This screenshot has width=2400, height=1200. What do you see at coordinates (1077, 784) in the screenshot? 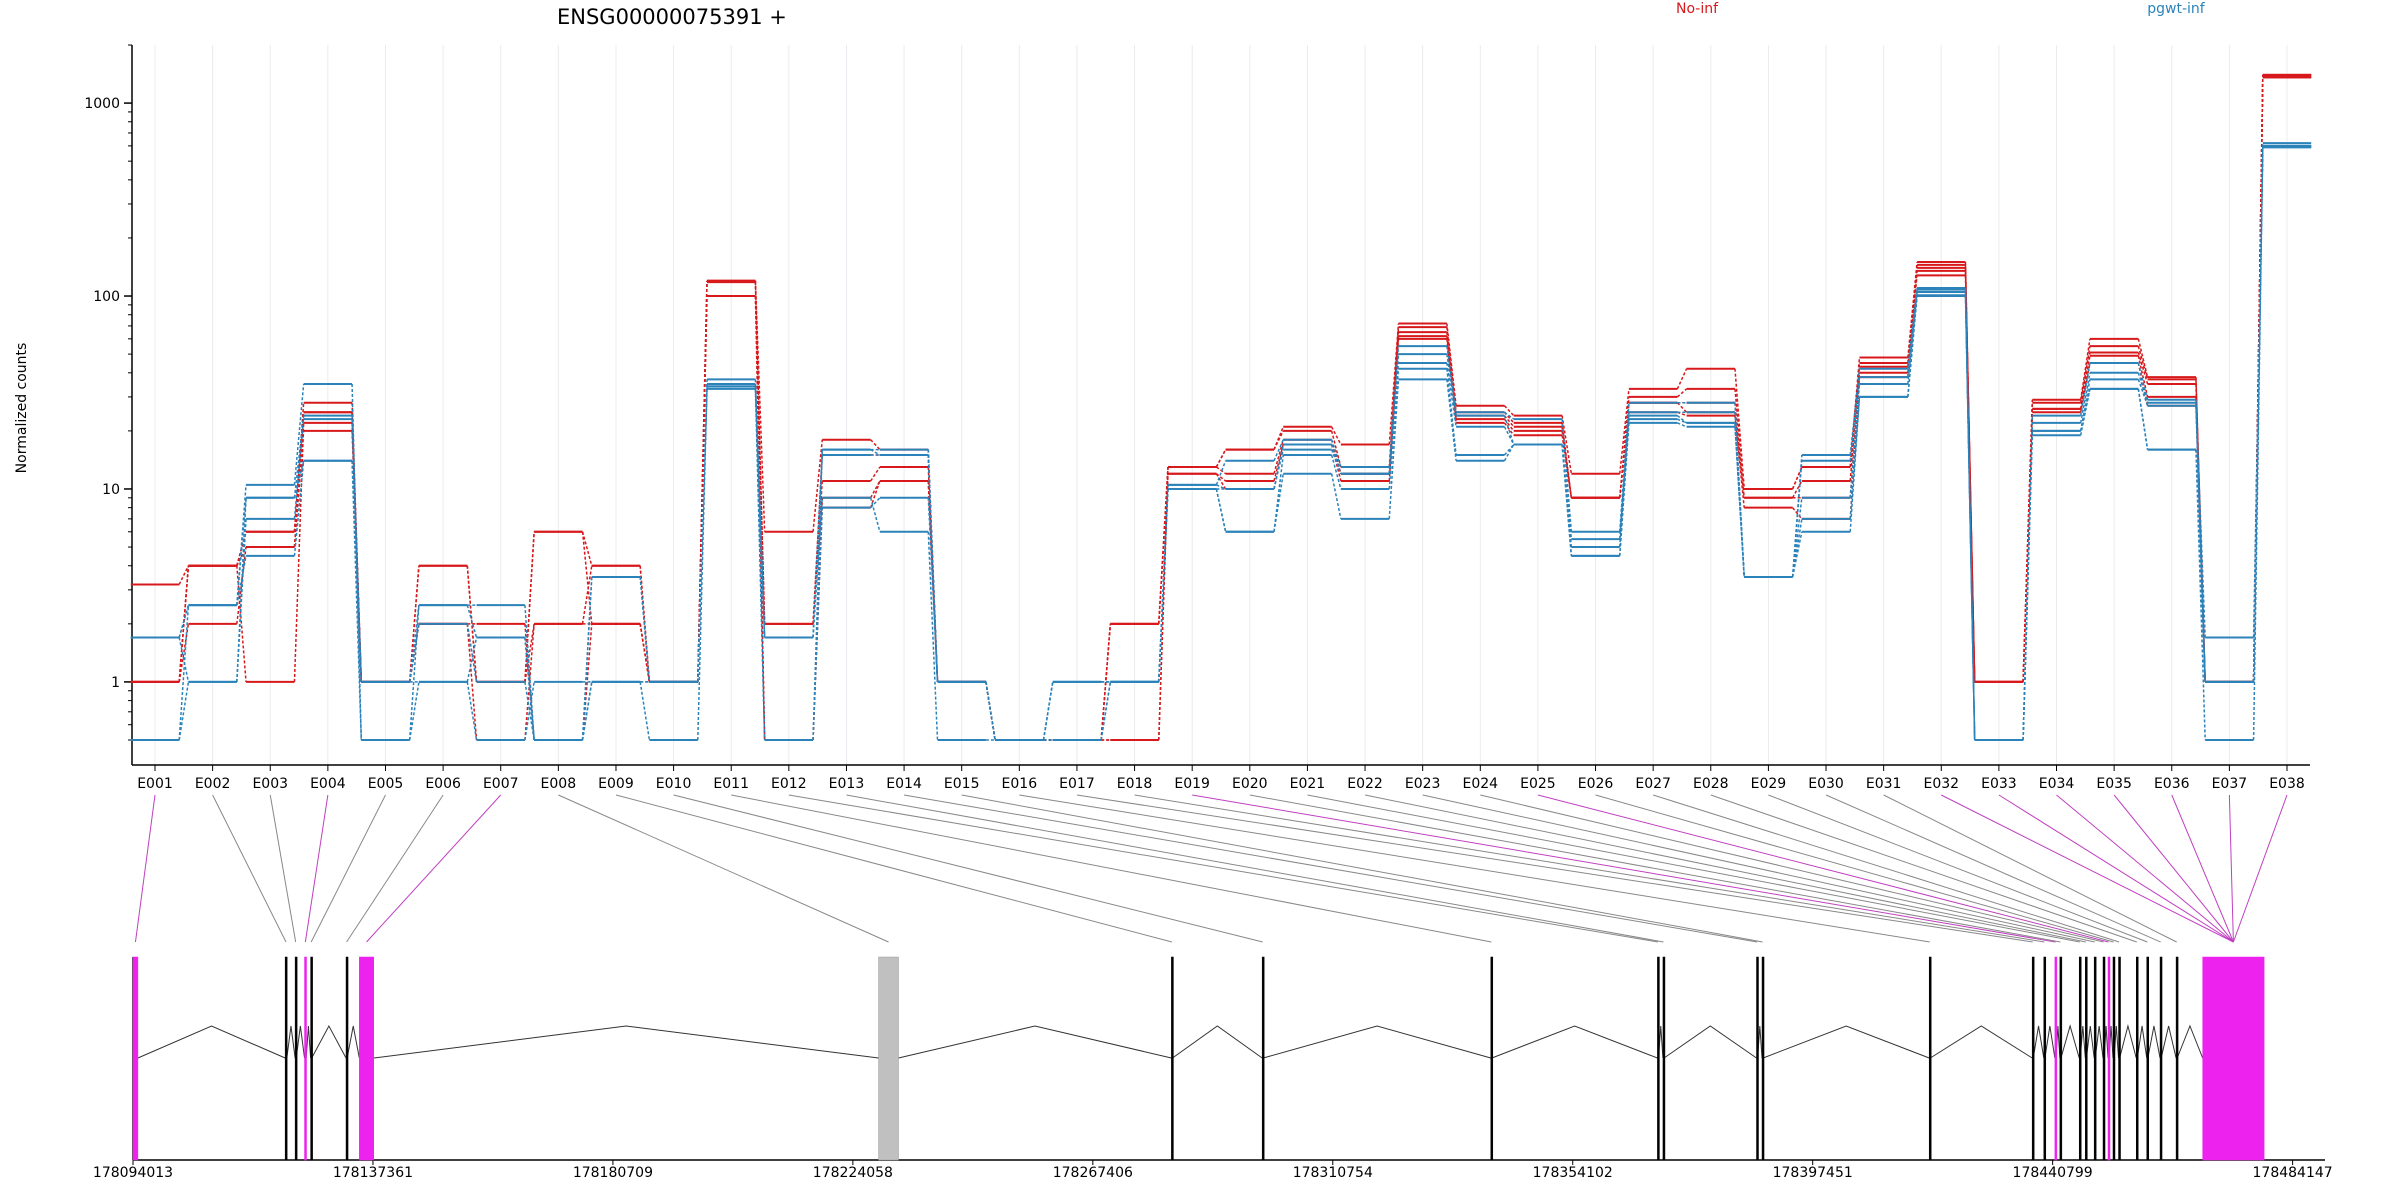
I see `x-tick-label: E017` at bounding box center [1077, 784].